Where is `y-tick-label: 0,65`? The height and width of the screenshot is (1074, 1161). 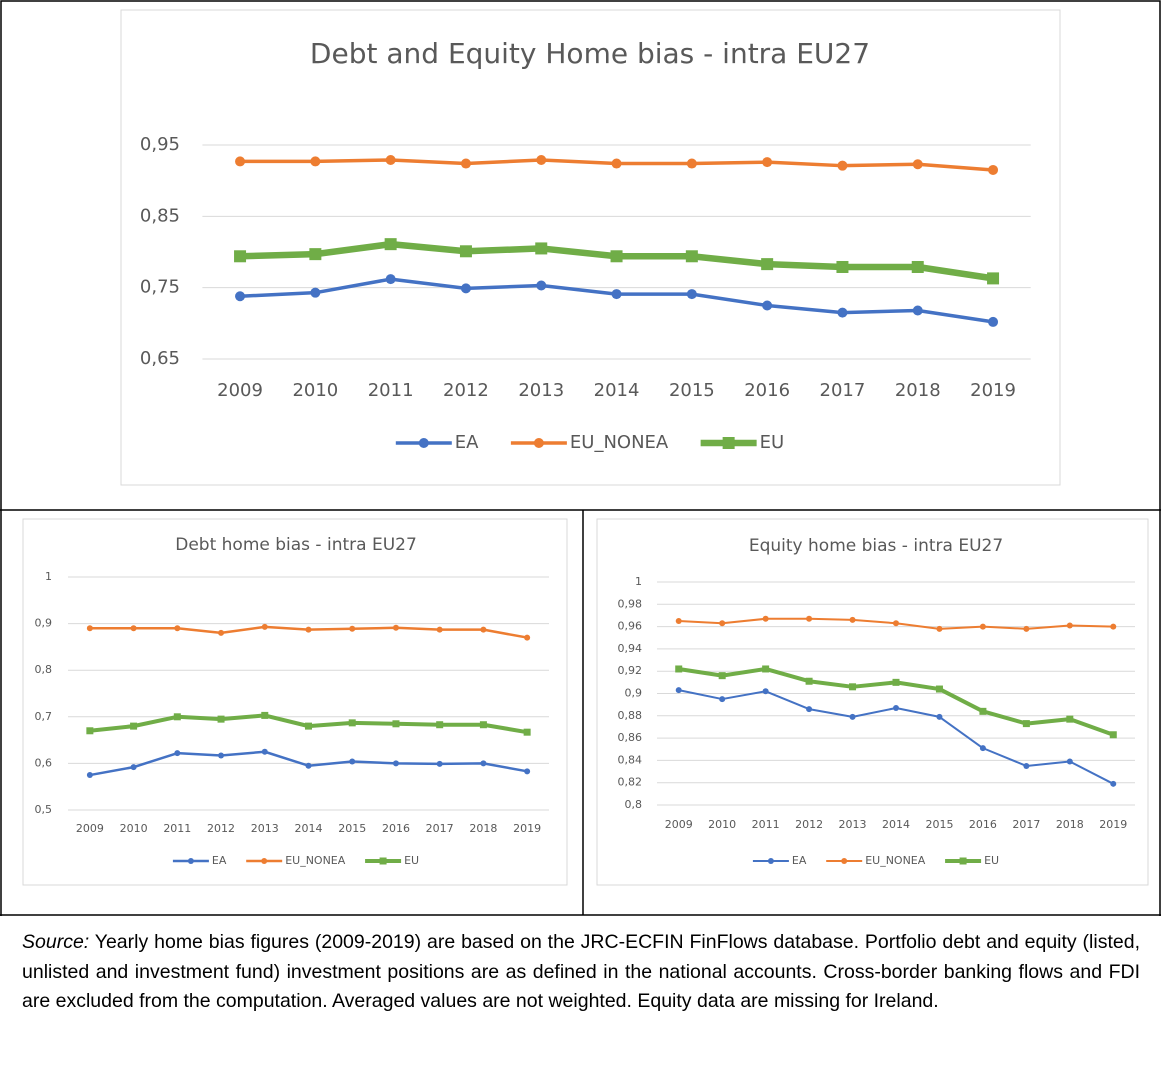 y-tick-label: 0,65 is located at coordinates (160, 358).